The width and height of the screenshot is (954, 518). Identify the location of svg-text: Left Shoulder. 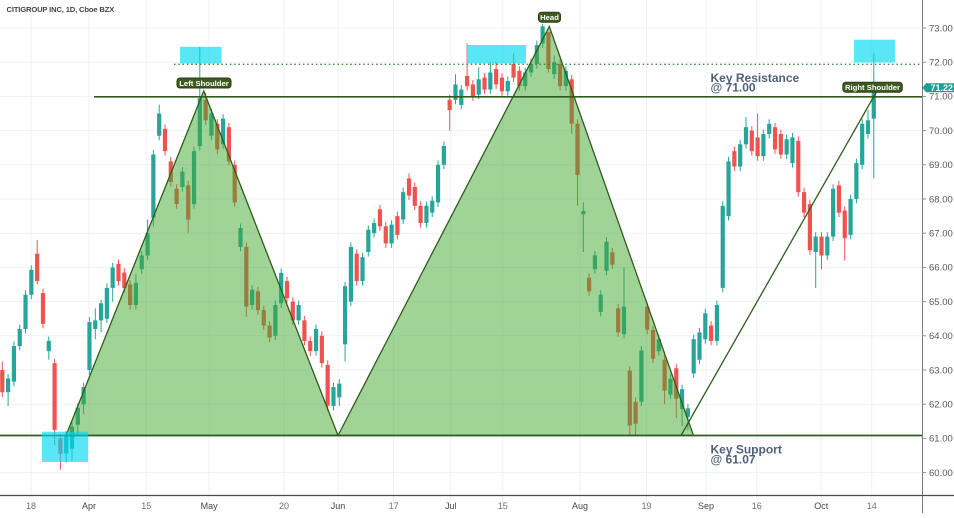
(204, 83).